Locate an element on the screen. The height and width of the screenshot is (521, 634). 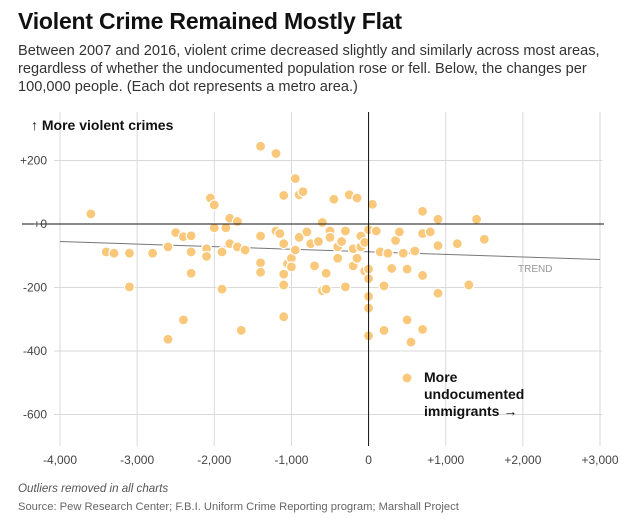
x-axis-annotation: More undocumented immigrants → is located at coordinates (476, 394).